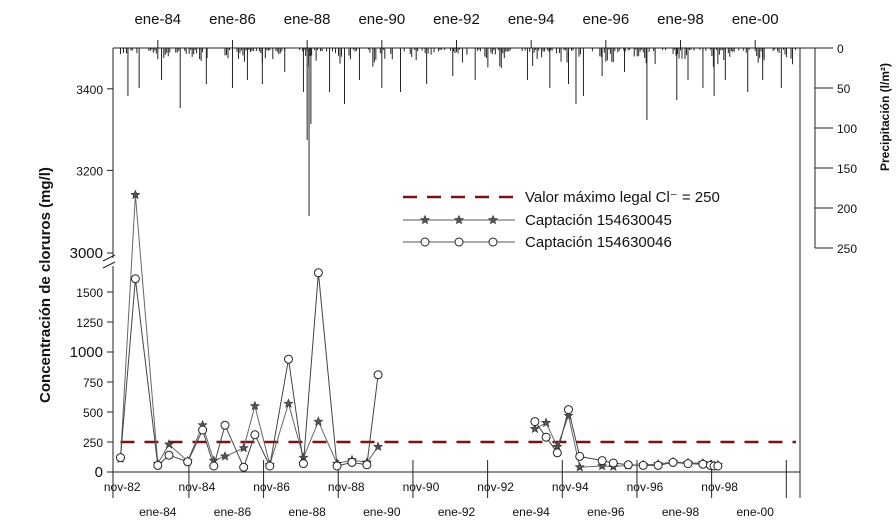 This screenshot has height=527, width=896. Describe the element at coordinates (86, 352) in the screenshot. I see `y-tick-label: 1000` at that location.